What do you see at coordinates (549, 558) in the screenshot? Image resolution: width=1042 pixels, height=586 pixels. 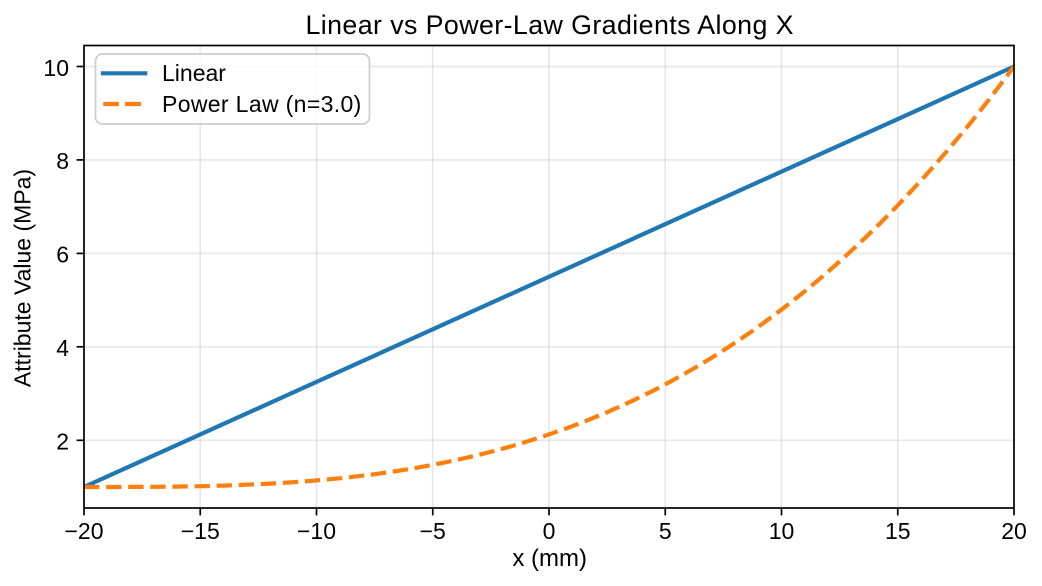 I see `svg-text: x (mm)` at bounding box center [549, 558].